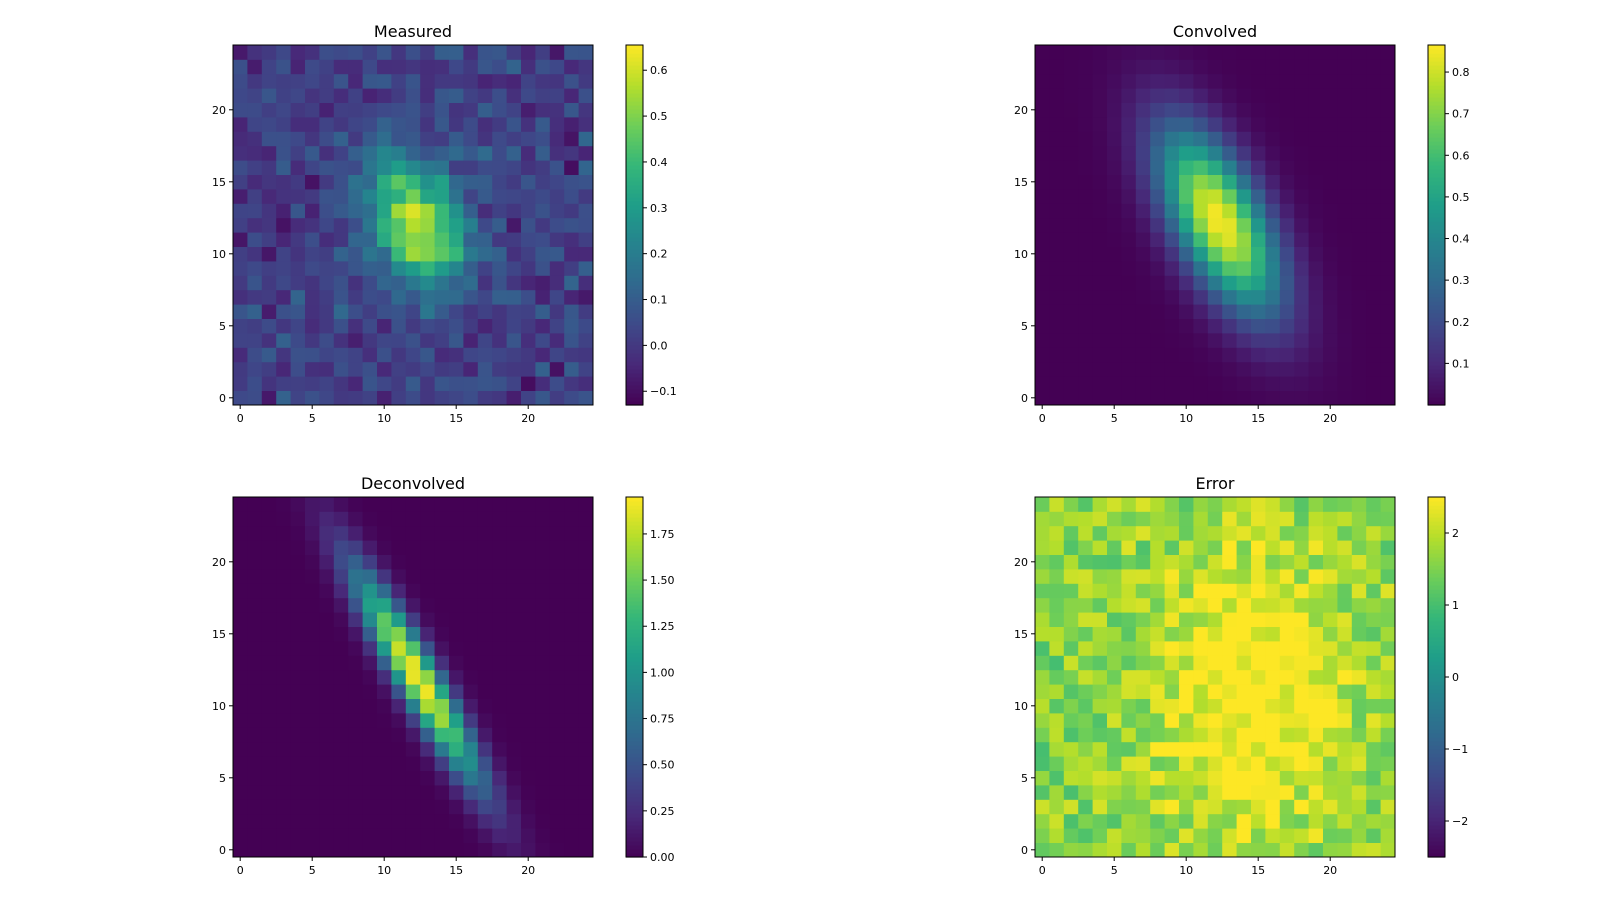 The height and width of the screenshot is (900, 1600). Describe the element at coordinates (386, 867) in the screenshot. I see `x-axis-ticks: 0 5 10 15 20` at that location.